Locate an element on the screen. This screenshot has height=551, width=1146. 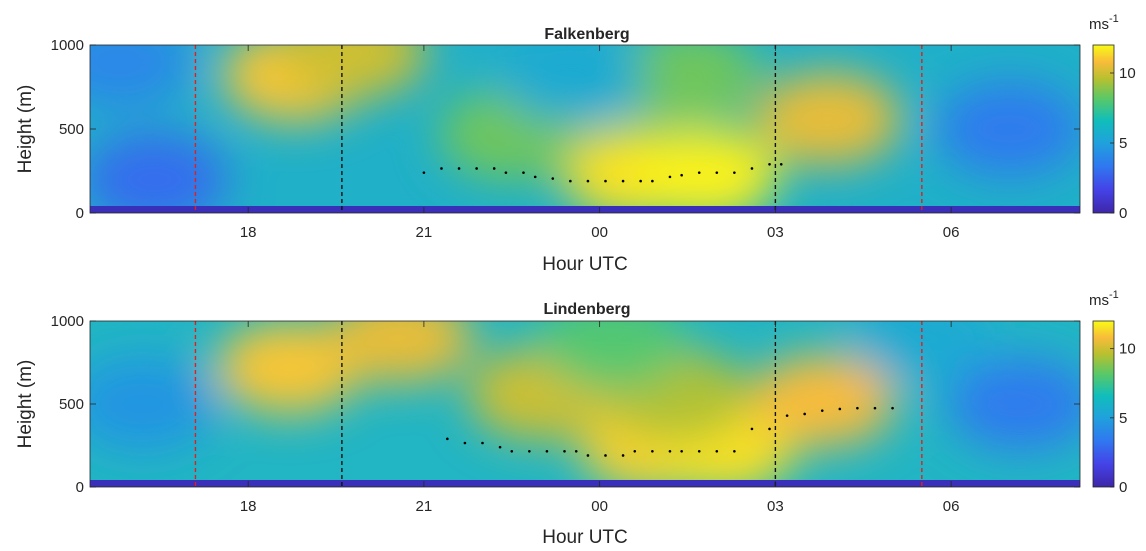
y-tick-label: 0 is located at coordinates (80, 213).